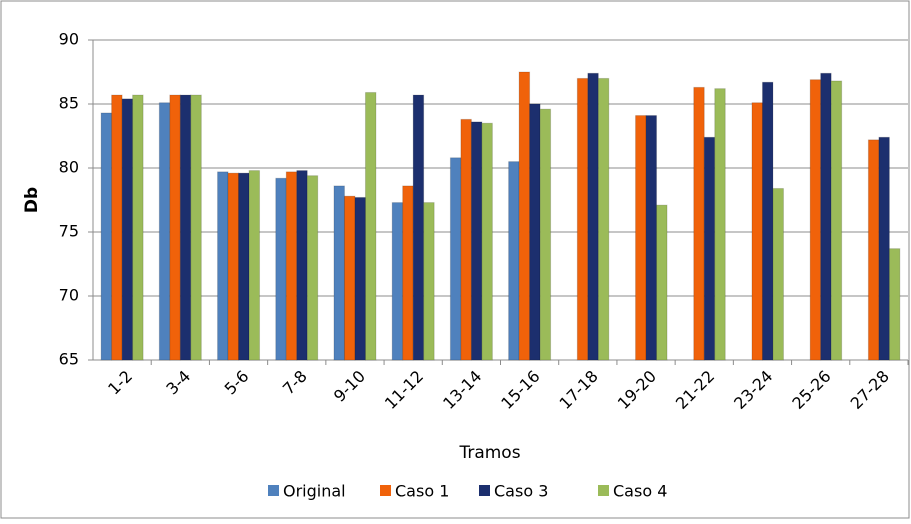 The height and width of the screenshot is (524, 911). What do you see at coordinates (69, 103) in the screenshot?
I see `y-tick-label: 85` at bounding box center [69, 103].